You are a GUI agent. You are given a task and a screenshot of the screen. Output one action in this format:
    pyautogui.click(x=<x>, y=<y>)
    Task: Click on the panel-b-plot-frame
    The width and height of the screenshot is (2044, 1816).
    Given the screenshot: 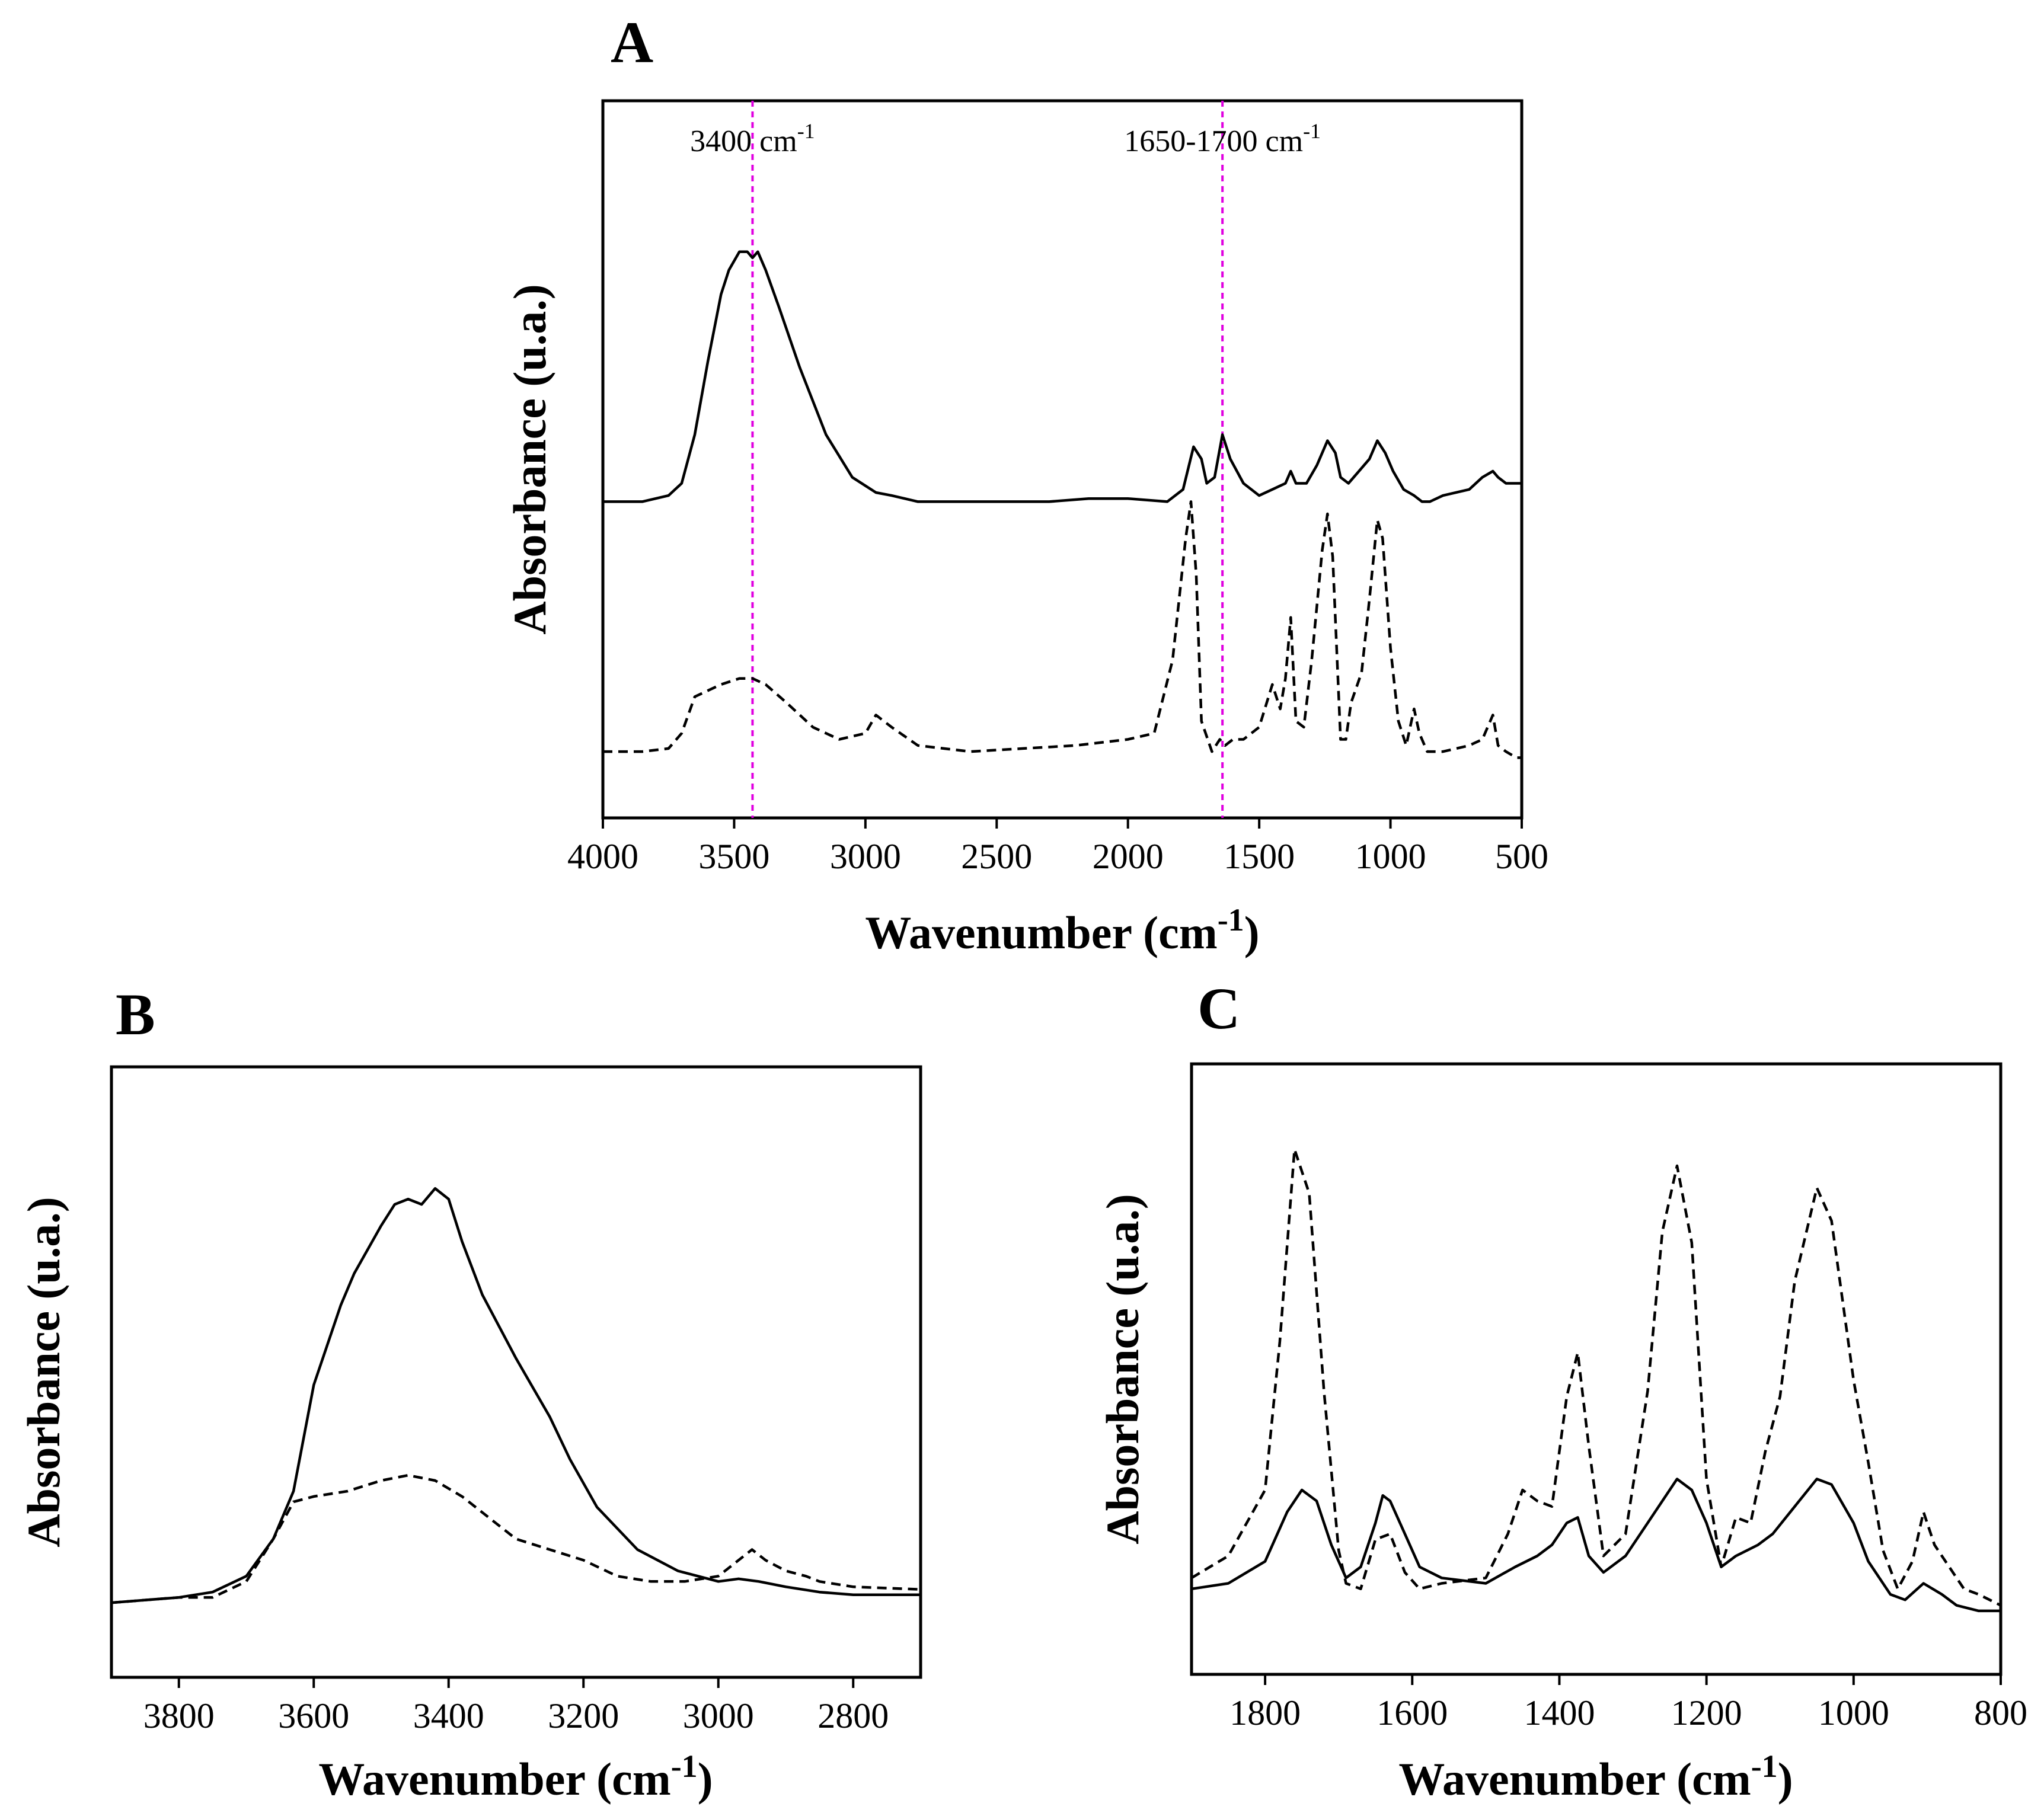 What is the action you would take?
    pyautogui.click(x=516, y=1372)
    